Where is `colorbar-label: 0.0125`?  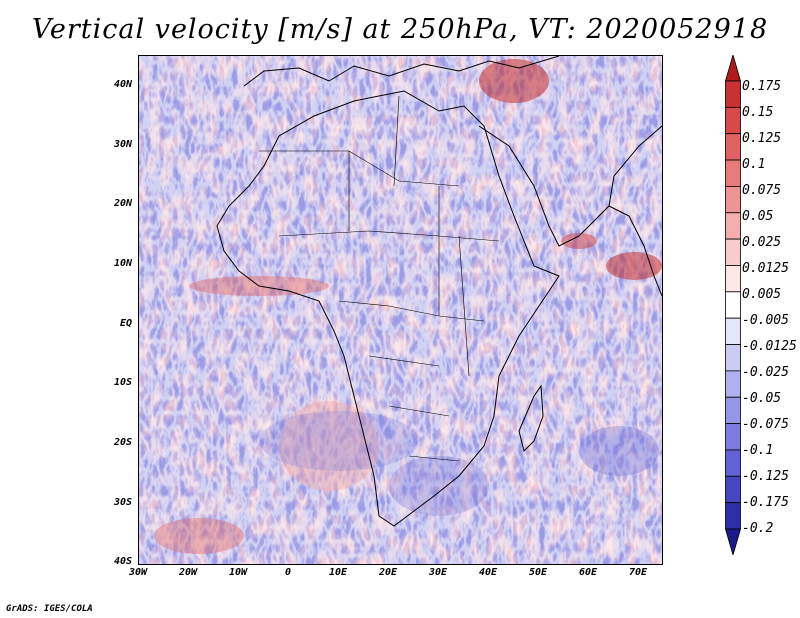 colorbar-label: 0.0125 is located at coordinates (765, 268).